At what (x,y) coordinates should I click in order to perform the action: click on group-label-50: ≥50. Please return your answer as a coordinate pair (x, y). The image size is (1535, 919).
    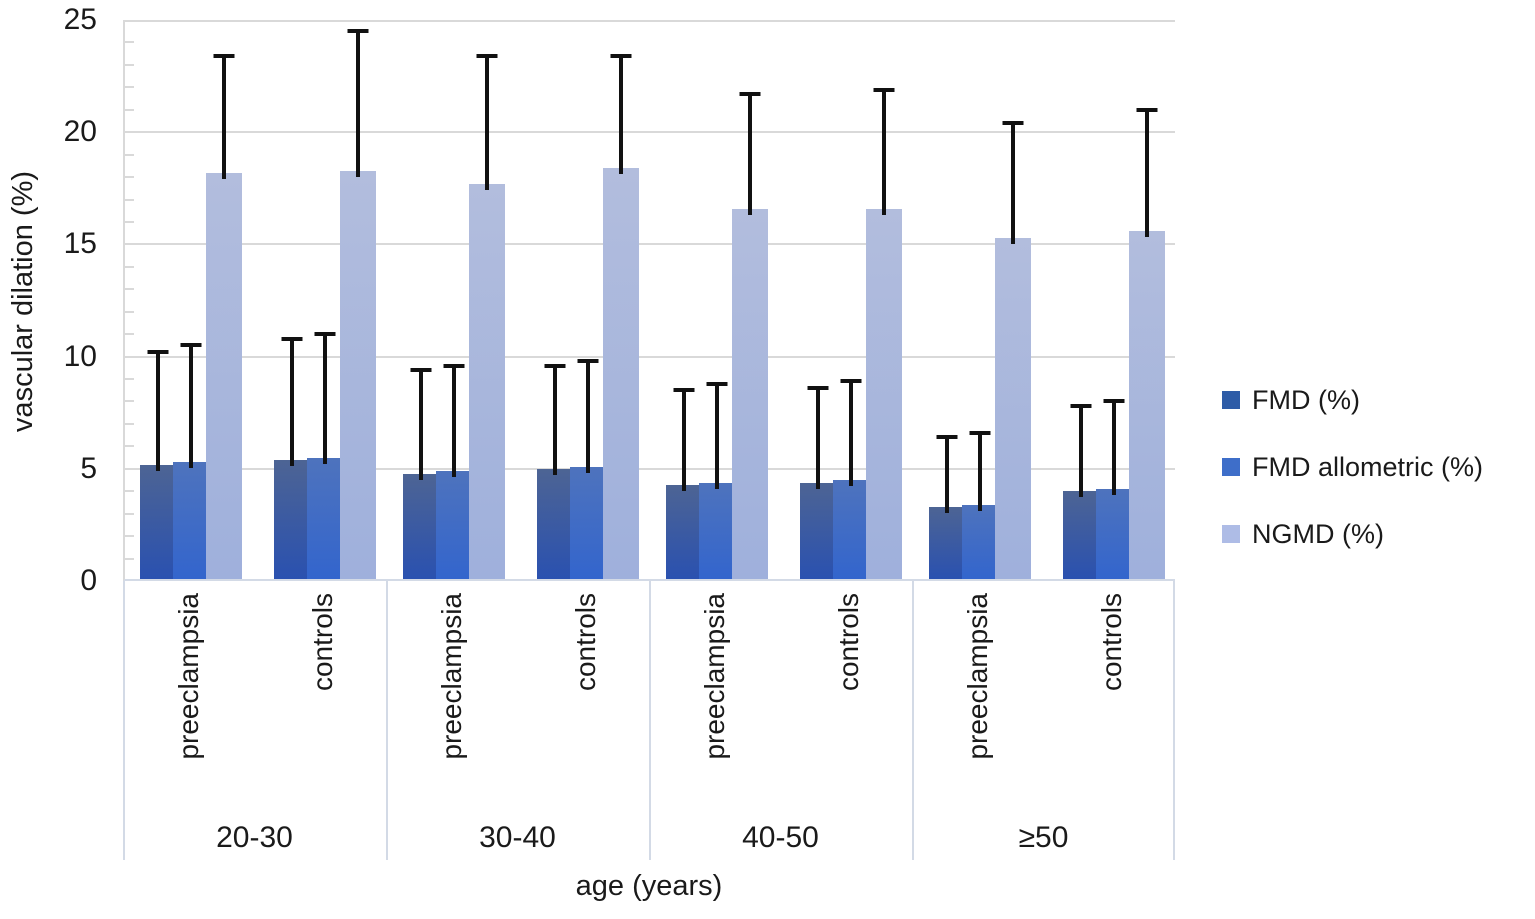
    Looking at the image, I should click on (1043, 837).